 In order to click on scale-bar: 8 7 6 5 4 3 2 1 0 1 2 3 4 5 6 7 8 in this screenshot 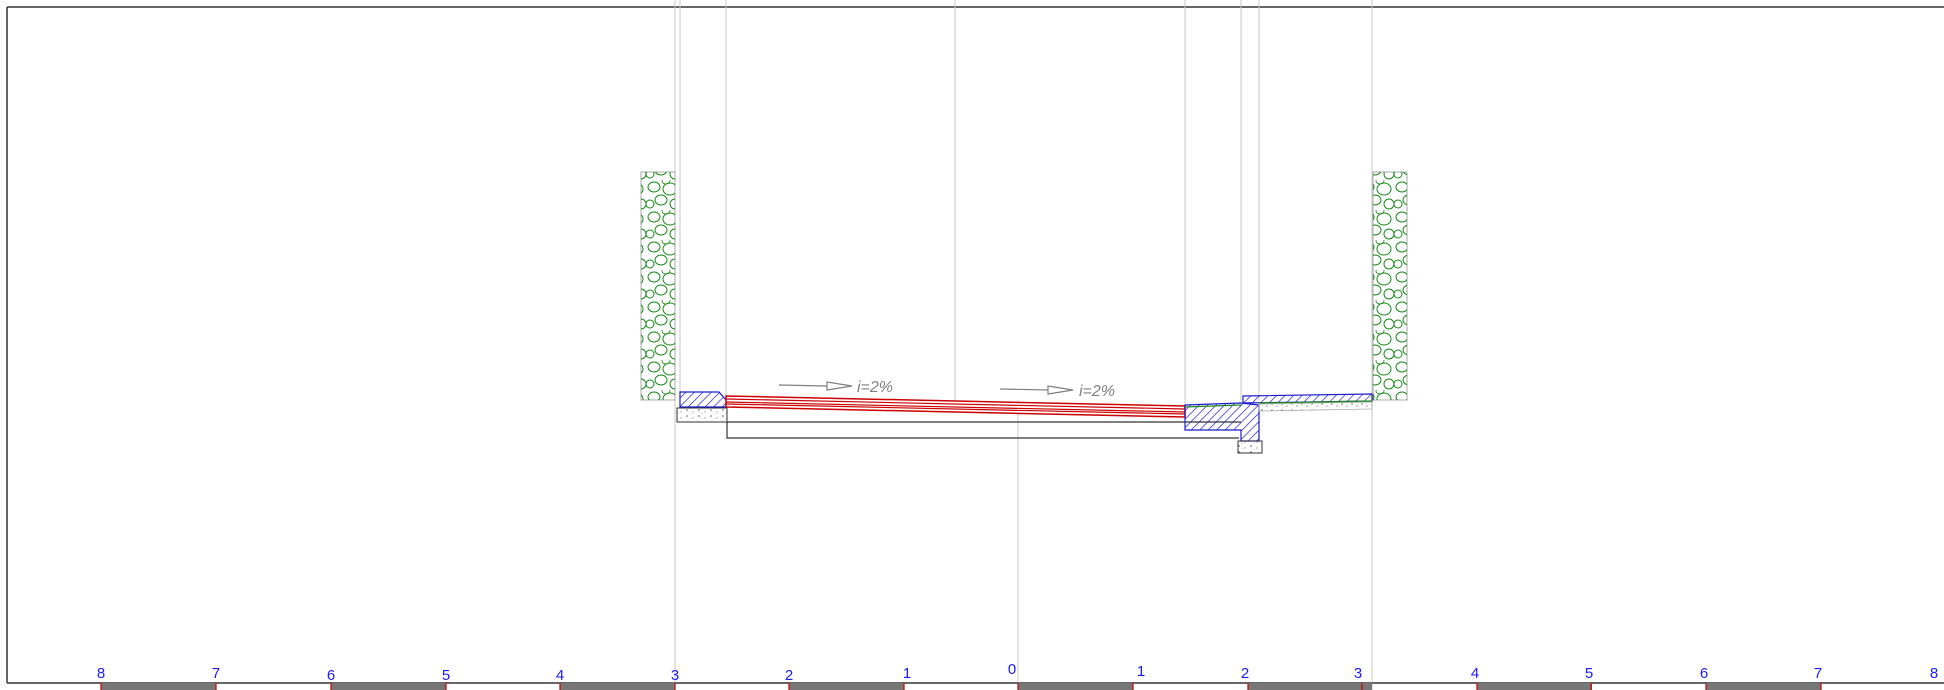, I will do `click(975, 675)`.